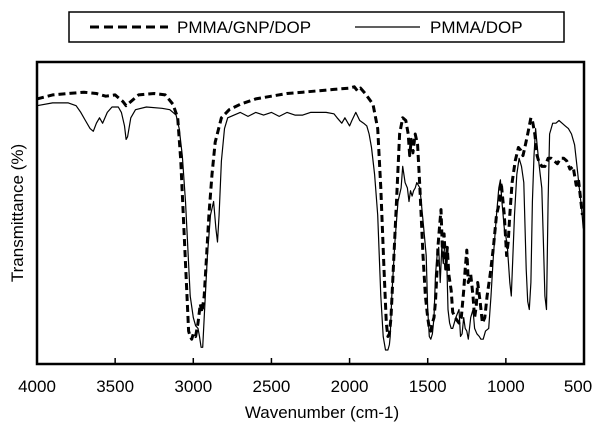 The height and width of the screenshot is (428, 600). What do you see at coordinates (17, 213) in the screenshot?
I see `y-axis-label: Transmittance (%)` at bounding box center [17, 213].